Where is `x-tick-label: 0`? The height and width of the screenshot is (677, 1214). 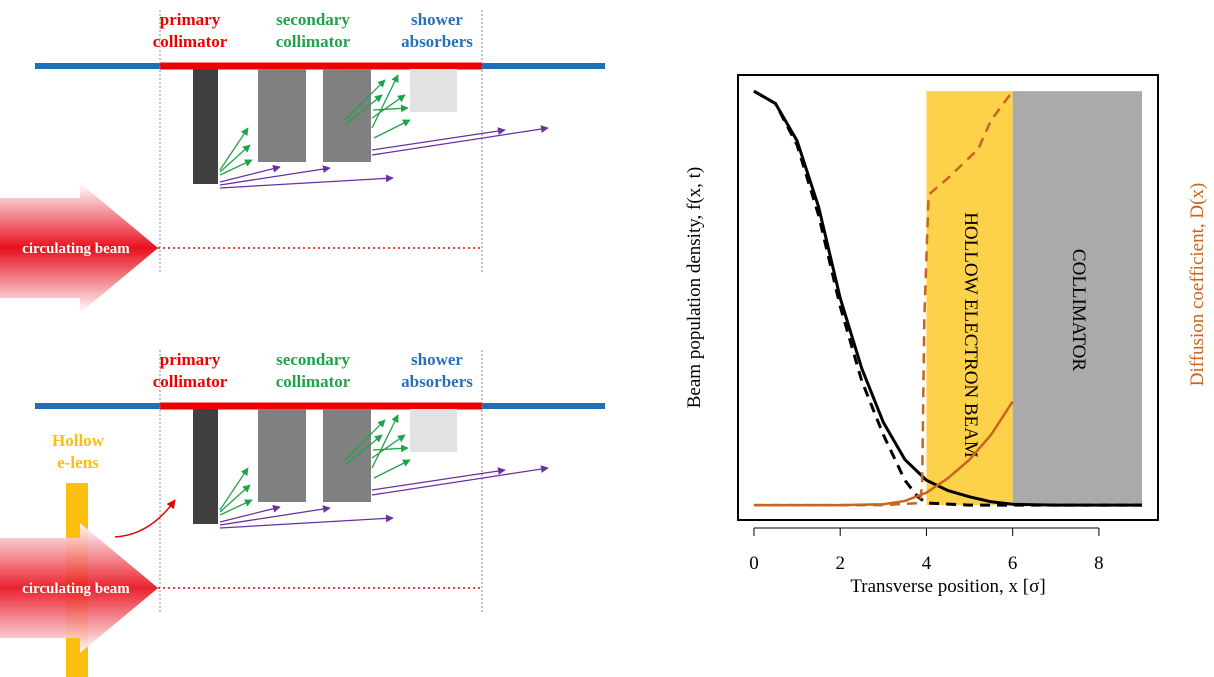
x-tick-label: 0 is located at coordinates (754, 563).